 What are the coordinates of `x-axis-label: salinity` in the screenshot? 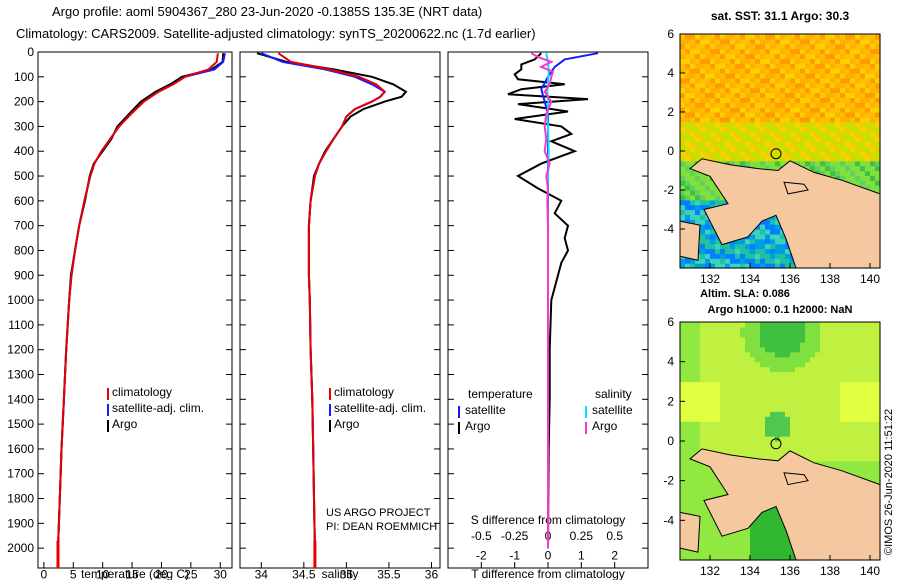 It's located at (340, 573).